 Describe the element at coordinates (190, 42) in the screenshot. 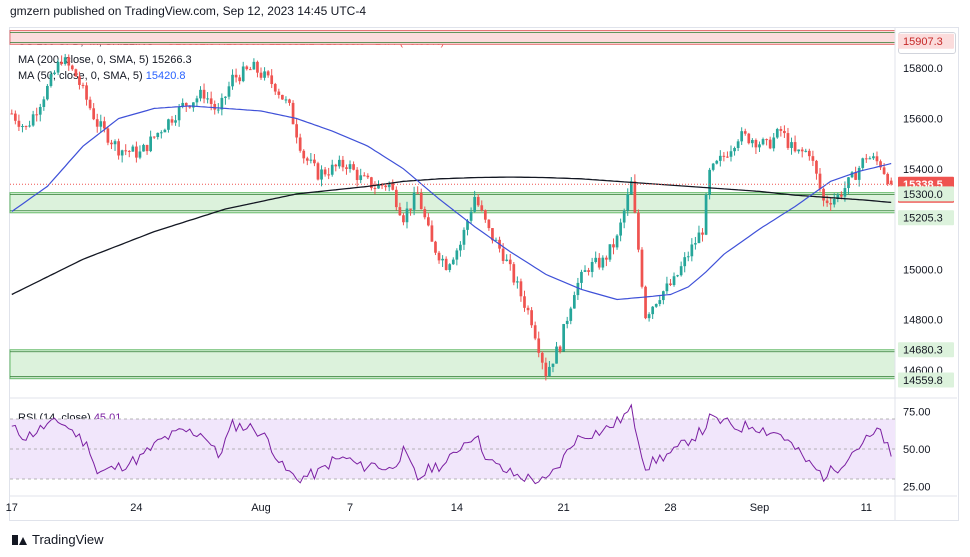

I see `open-value: O15352.8` at that location.